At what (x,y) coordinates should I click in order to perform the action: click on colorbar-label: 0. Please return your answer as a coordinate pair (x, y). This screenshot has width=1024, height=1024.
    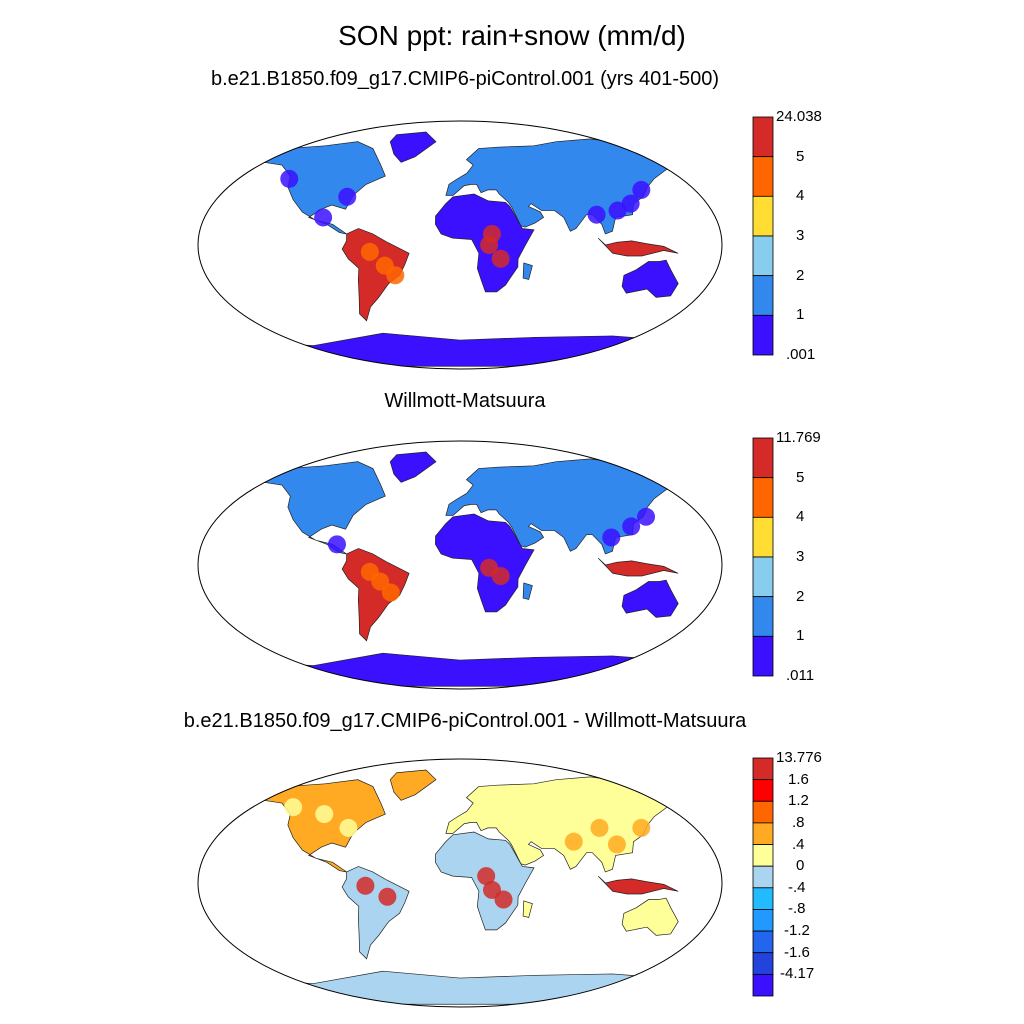
    Looking at the image, I should click on (800, 866).